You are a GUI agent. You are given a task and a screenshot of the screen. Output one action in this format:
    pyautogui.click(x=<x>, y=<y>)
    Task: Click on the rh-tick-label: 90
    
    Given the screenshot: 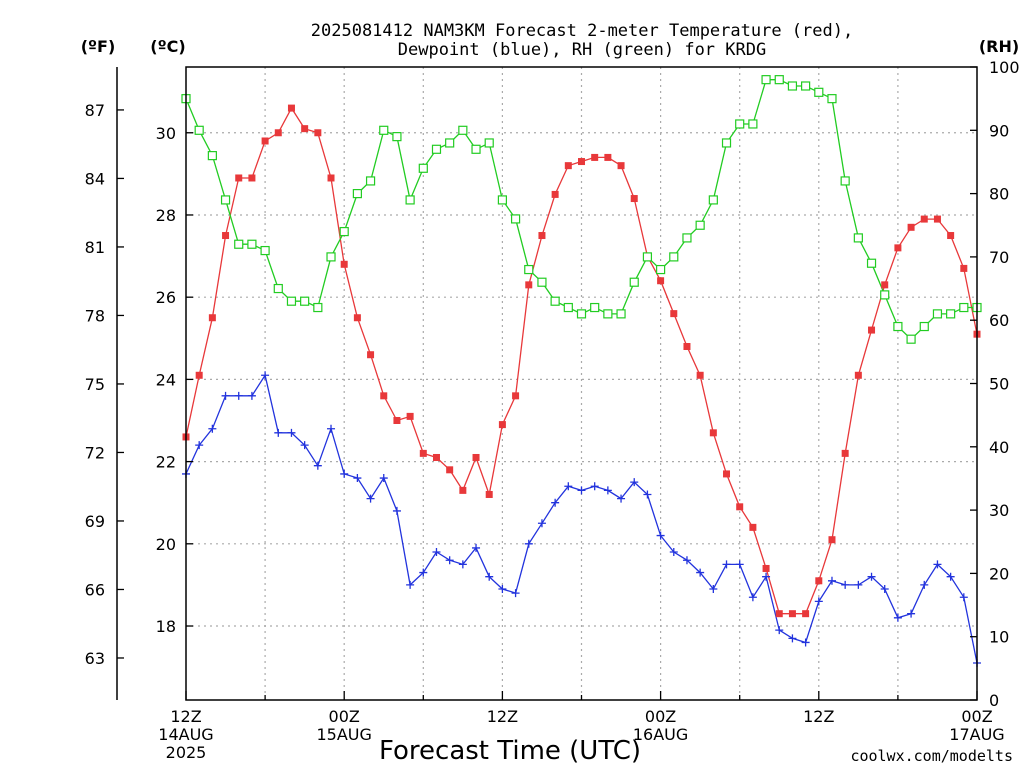 What is the action you would take?
    pyautogui.click(x=999, y=130)
    